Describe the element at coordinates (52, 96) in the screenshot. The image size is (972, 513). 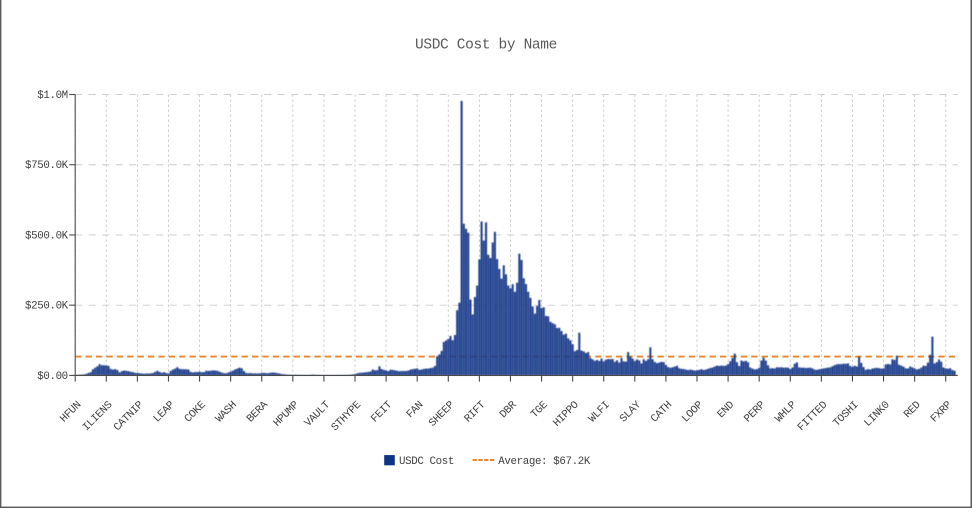
I see `svg-text: $1.0M` at that location.